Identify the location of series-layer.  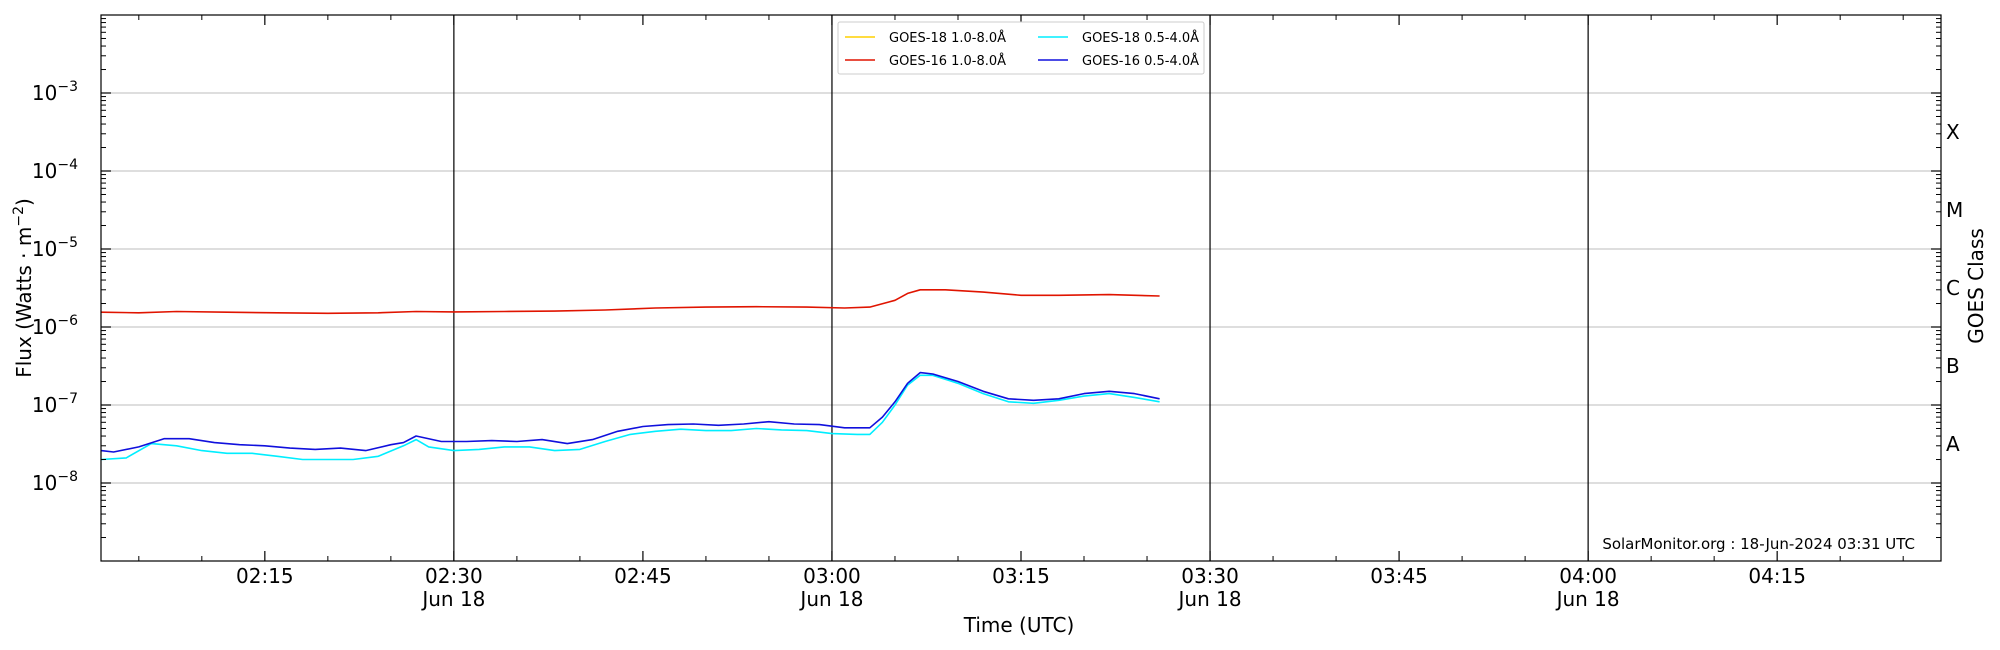
(630, 374).